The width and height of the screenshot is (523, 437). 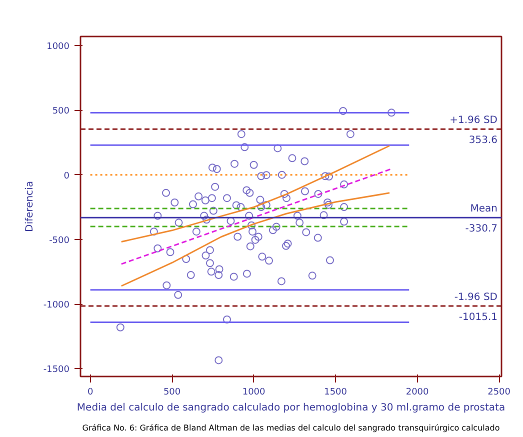 What do you see at coordinates (336, 393) in the screenshot?
I see `x-tick-label: 1500` at bounding box center [336, 393].